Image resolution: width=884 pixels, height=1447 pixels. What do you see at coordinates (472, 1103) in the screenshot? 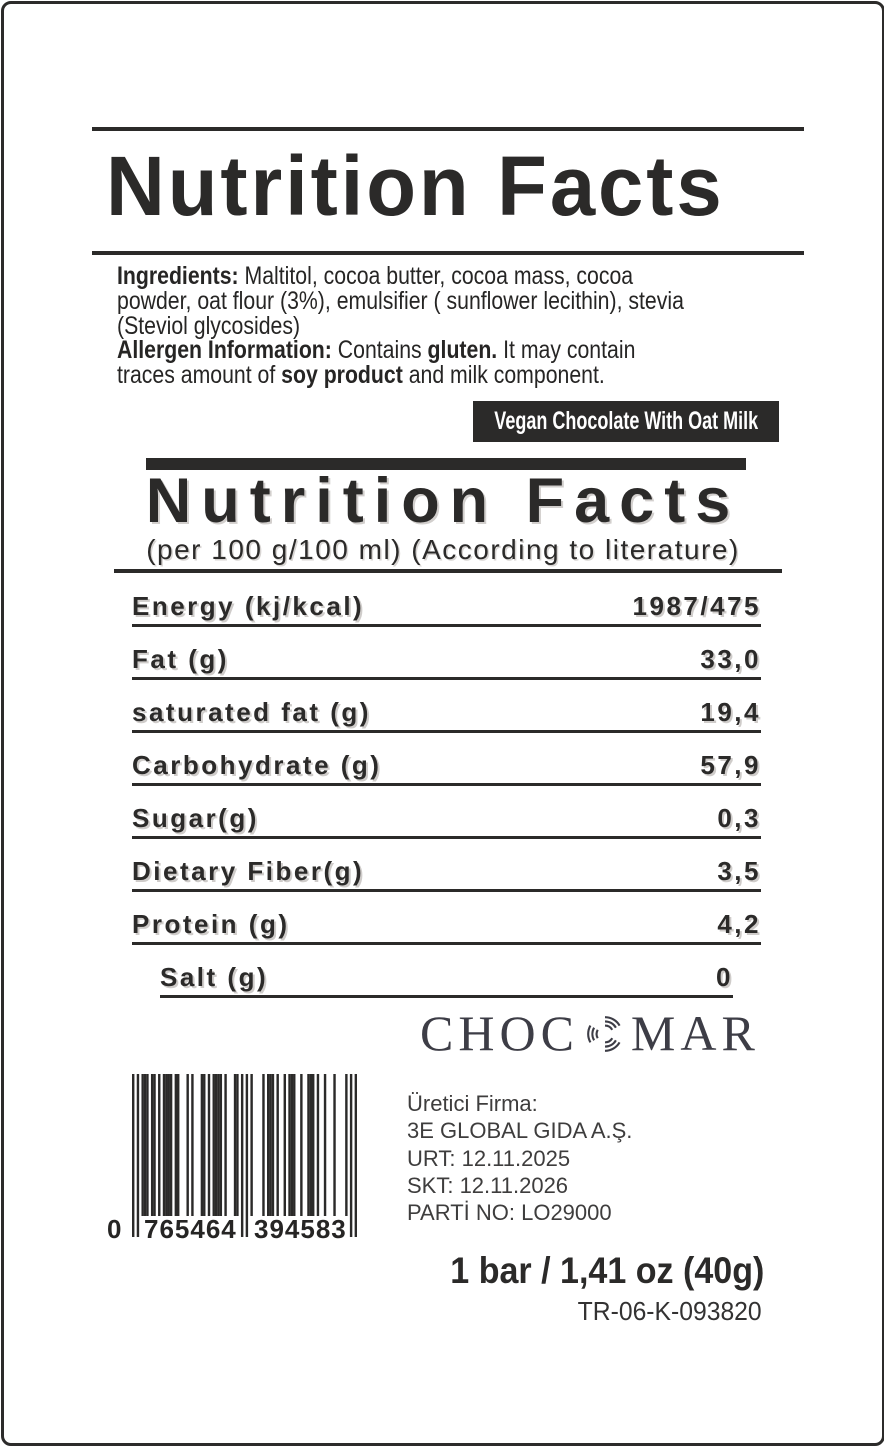
I see `producer-line: Üretici Firma:` at bounding box center [472, 1103].